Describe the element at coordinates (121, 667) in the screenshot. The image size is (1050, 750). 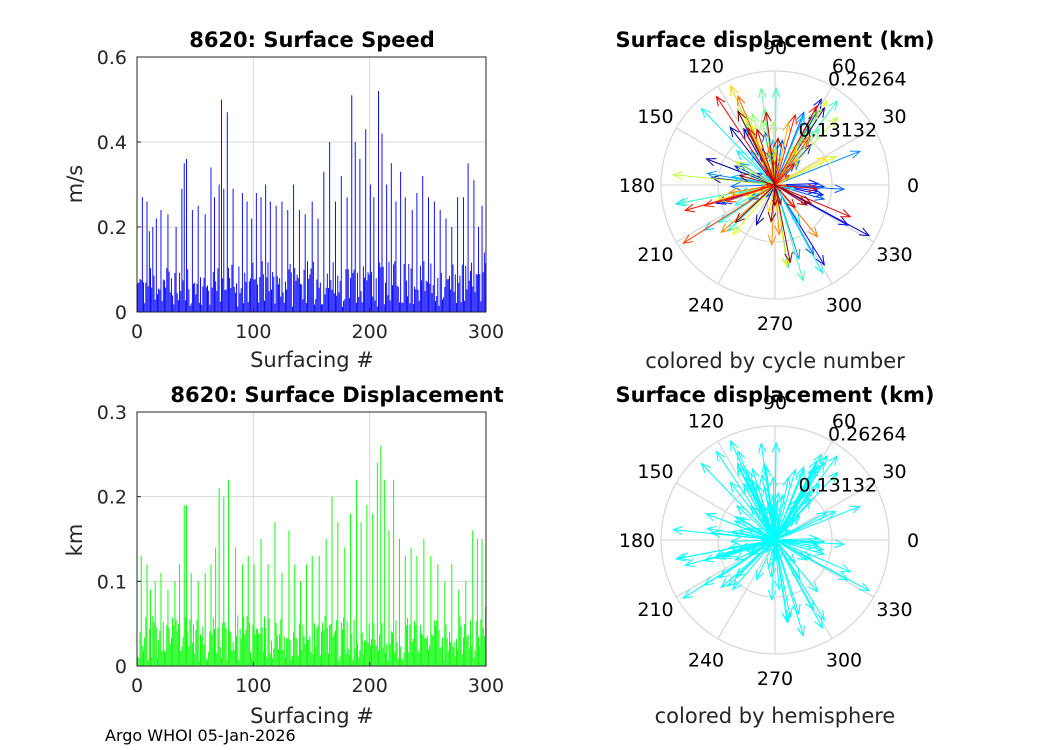
I see `y-tick-label: 0` at that location.